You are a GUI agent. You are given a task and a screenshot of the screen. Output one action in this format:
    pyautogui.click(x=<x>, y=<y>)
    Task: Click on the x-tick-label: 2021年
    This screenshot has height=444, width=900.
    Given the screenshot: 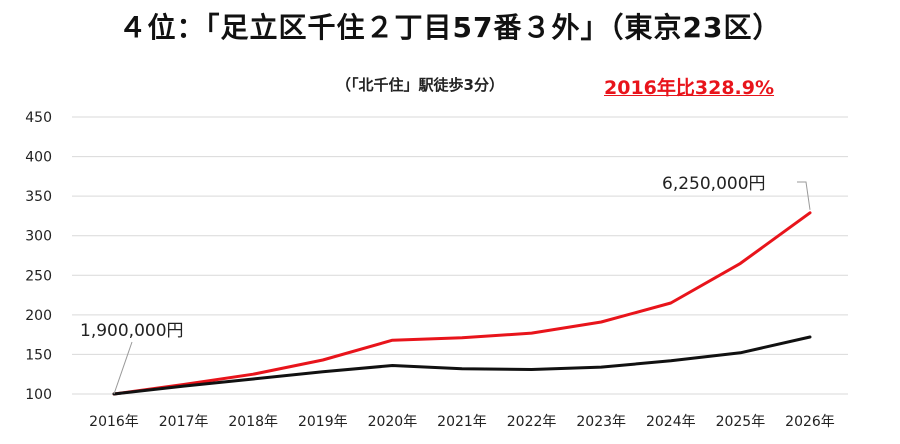 What is the action you would take?
    pyautogui.click(x=462, y=422)
    